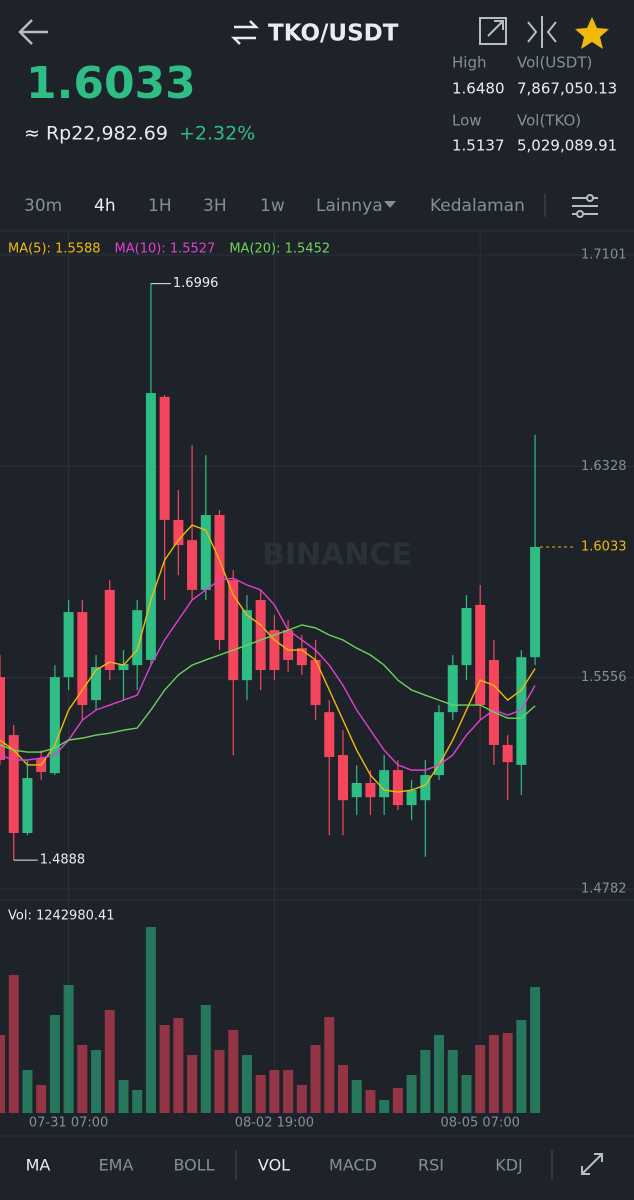 This screenshot has height=1200, width=634. I want to click on legend-entry: MA(5): 1.5588, so click(54, 249).